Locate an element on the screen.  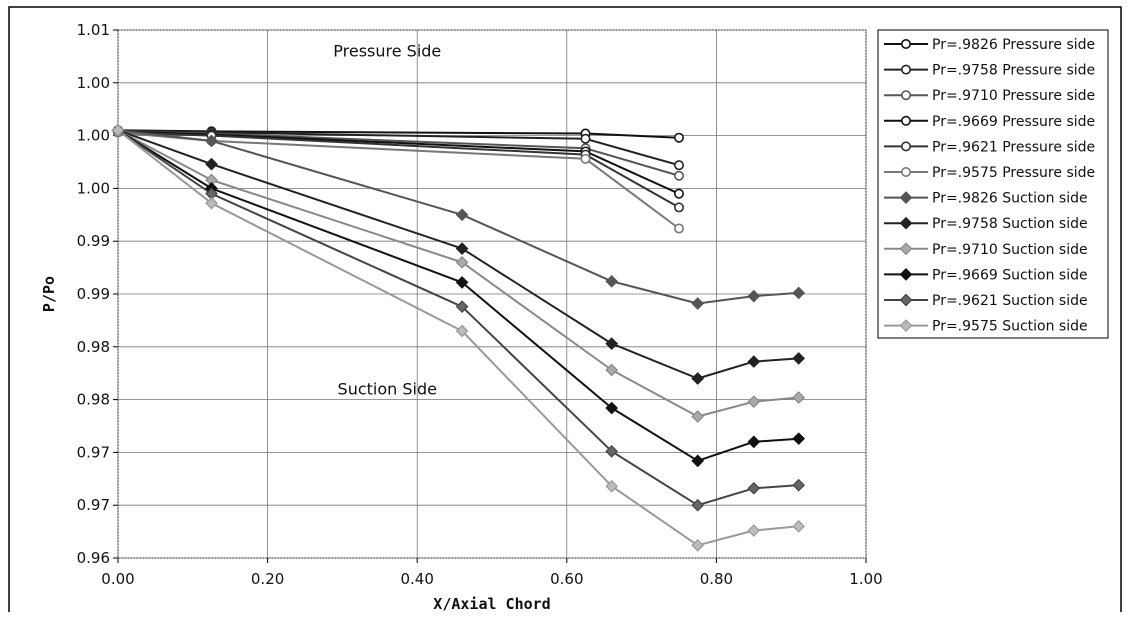
y-axis-title: P/Po is located at coordinates (49, 294).